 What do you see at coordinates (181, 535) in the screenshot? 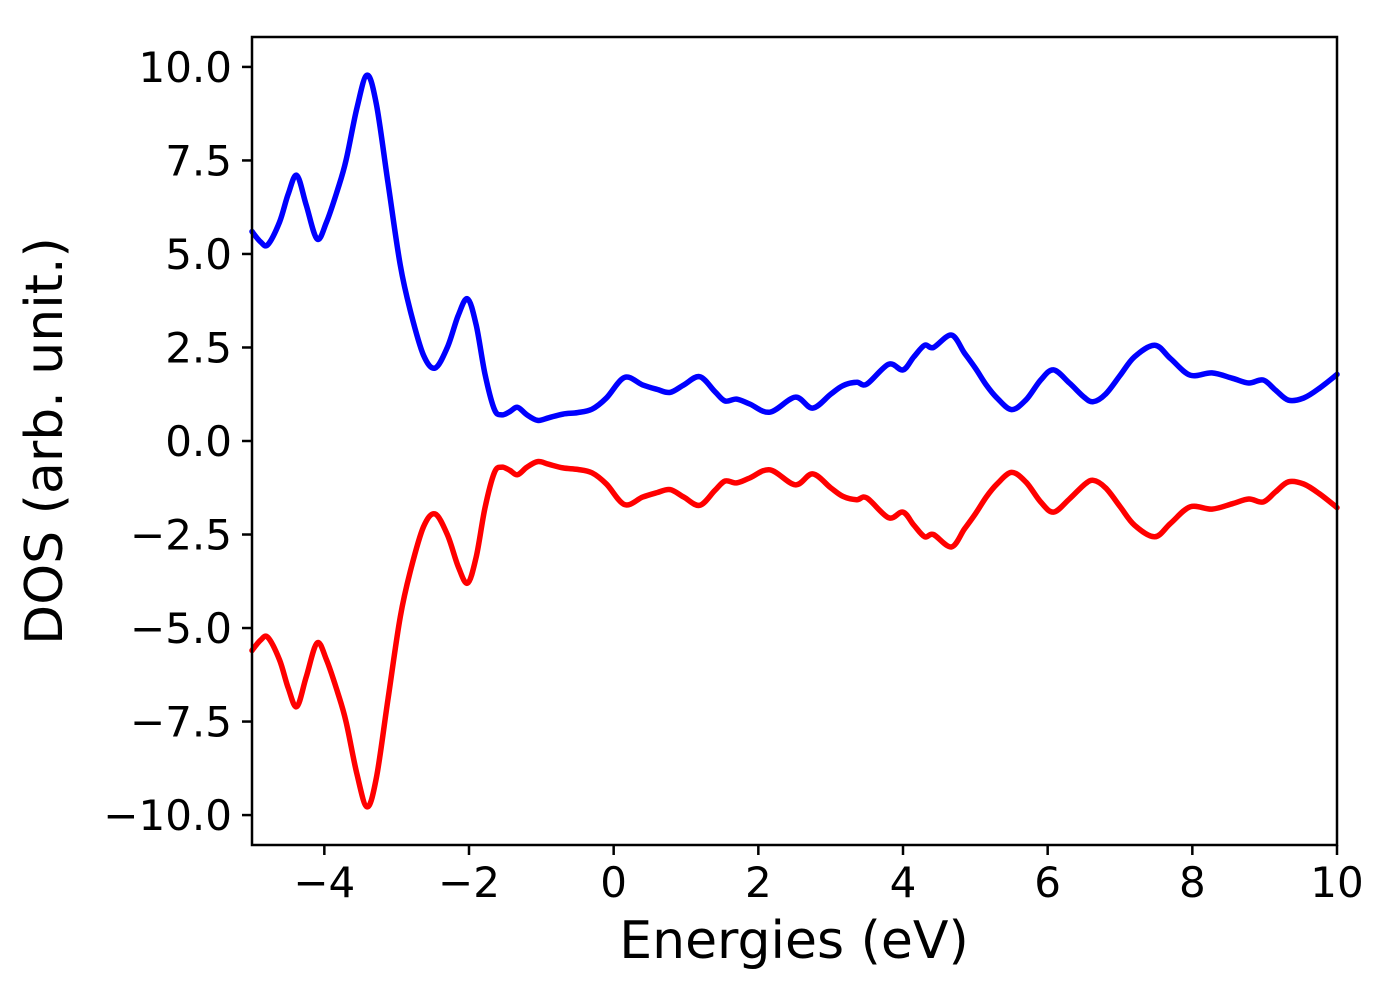
I see `y-tick-label: −2.5` at bounding box center [181, 535].